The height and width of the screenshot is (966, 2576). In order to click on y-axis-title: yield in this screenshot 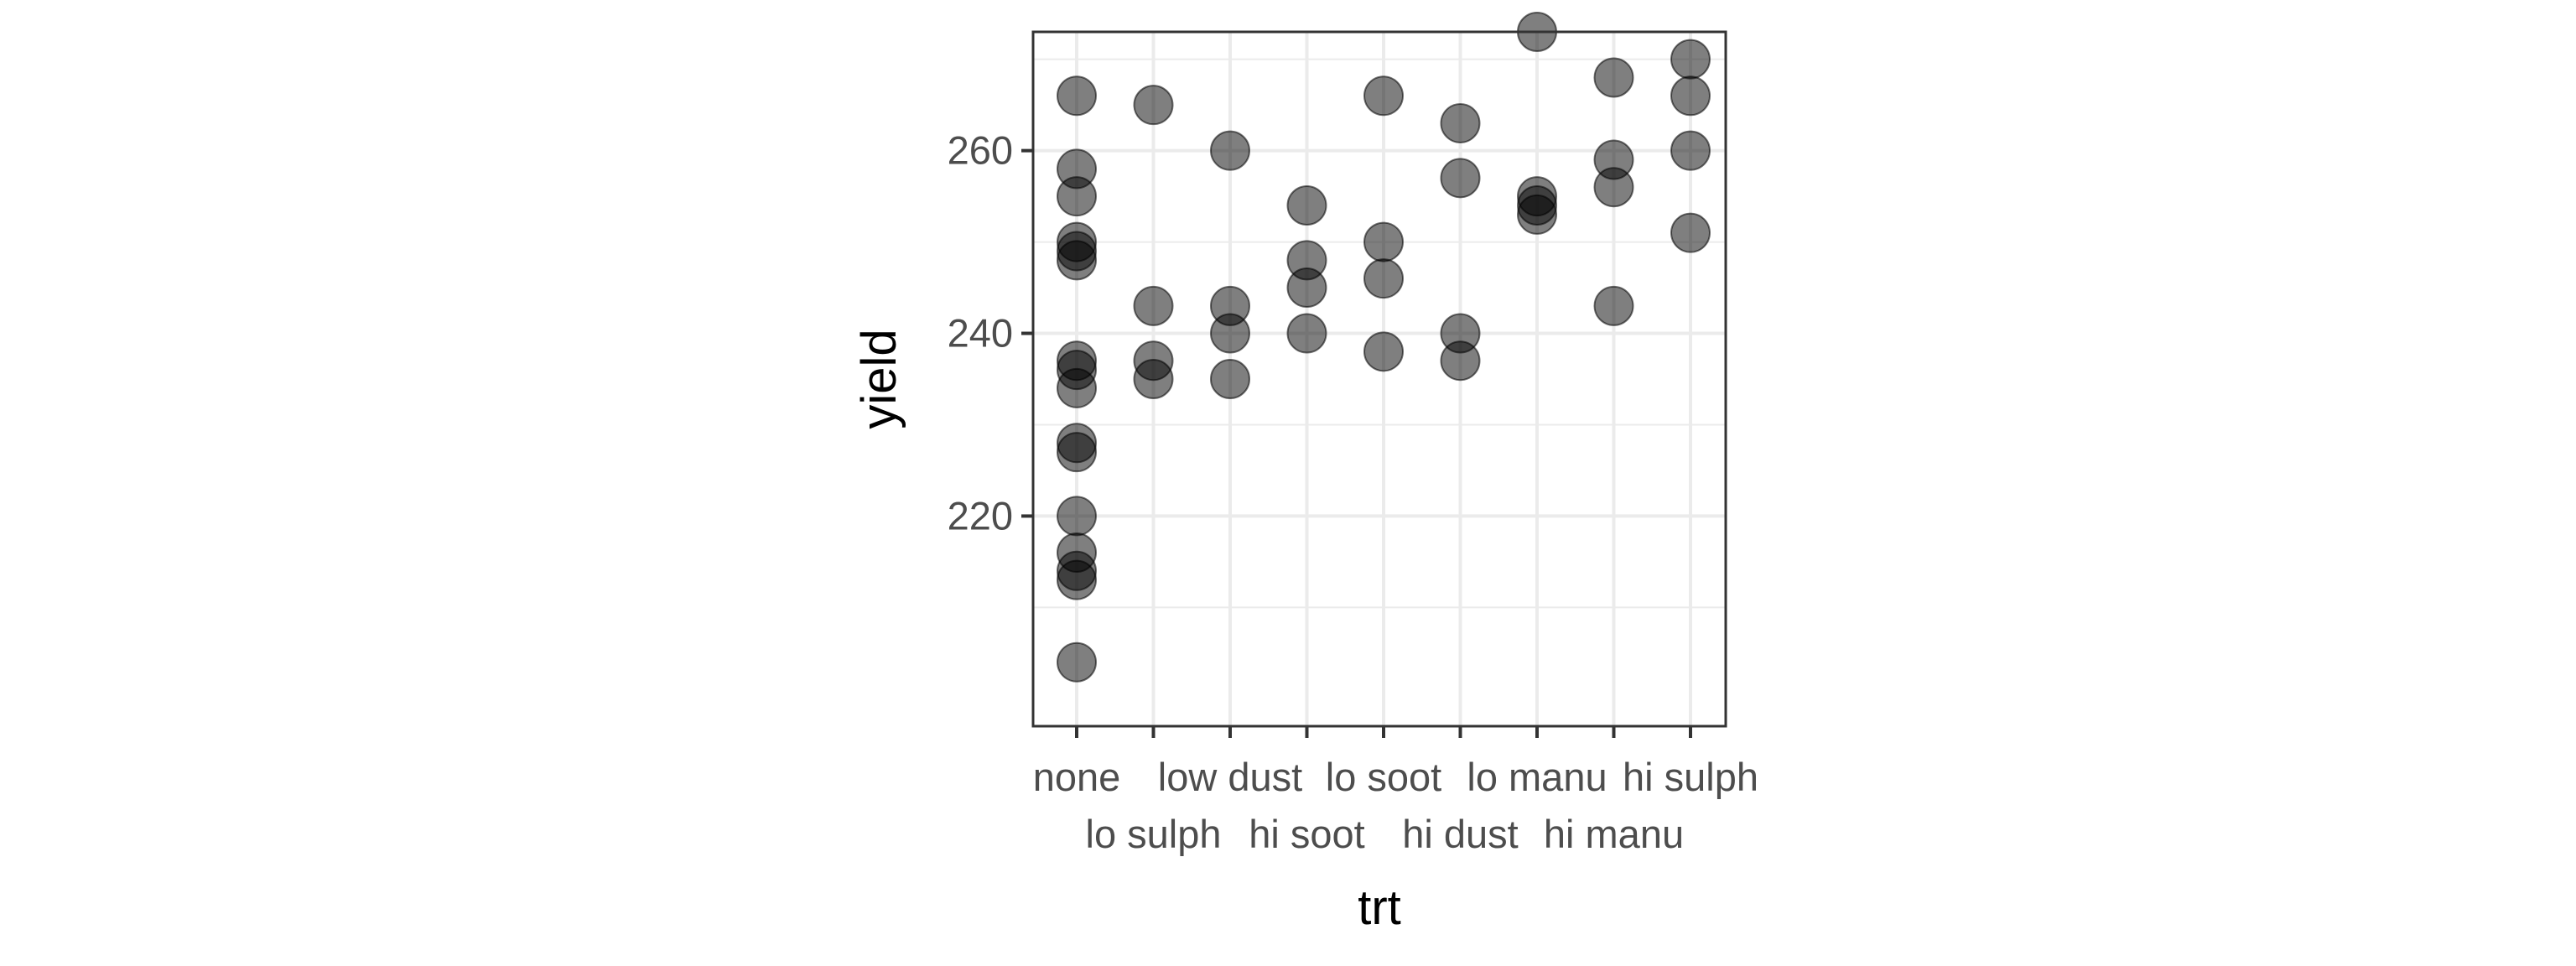, I will do `click(879, 378)`.